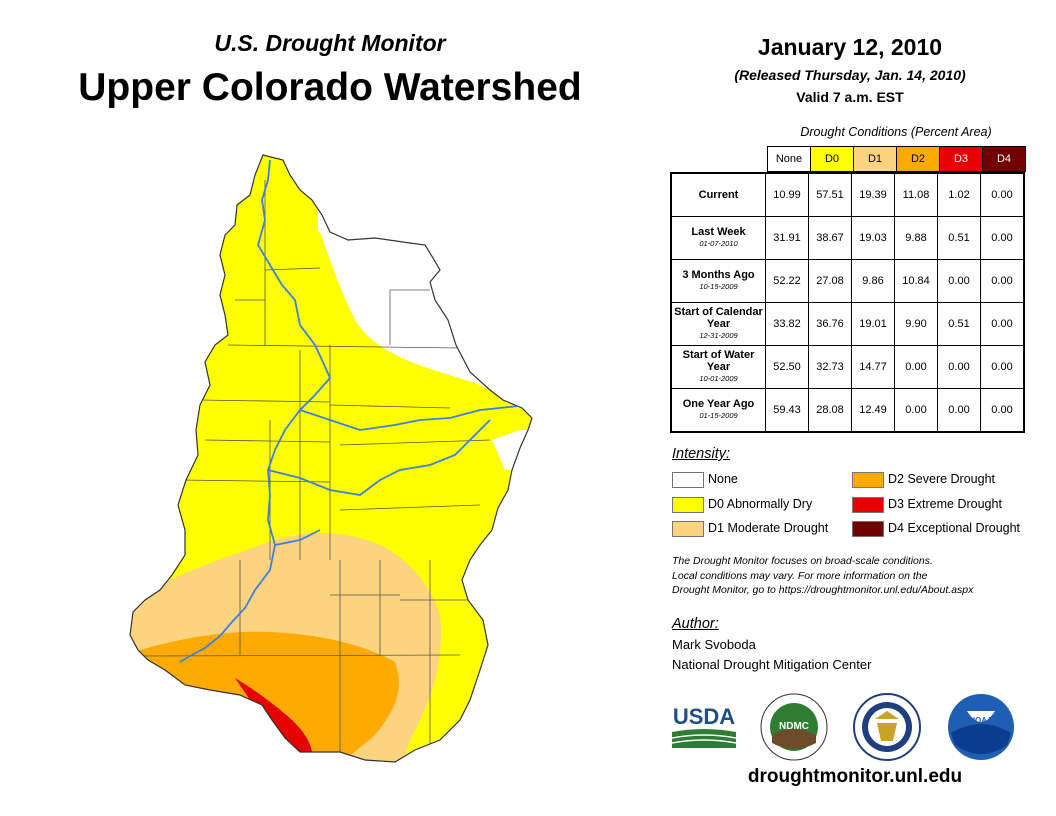  I want to click on row-label-text: 3 Months Ago, so click(718, 275).